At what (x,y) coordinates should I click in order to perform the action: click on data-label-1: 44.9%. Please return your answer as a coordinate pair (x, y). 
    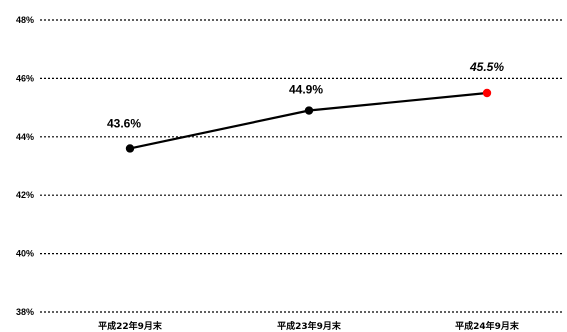
    Looking at the image, I should click on (306, 90).